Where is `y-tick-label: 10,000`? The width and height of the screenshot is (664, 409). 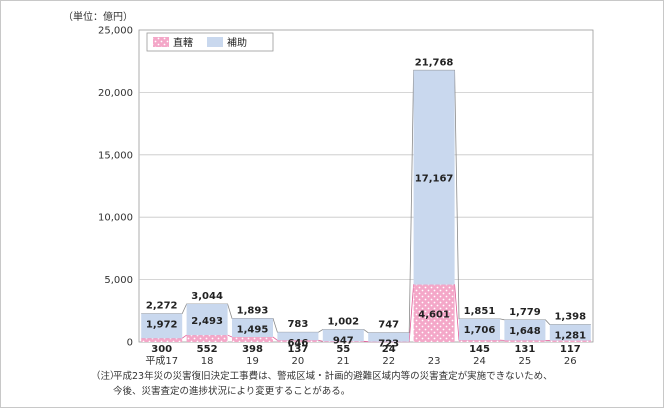
y-tick-label: 10,000 is located at coordinates (115, 218).